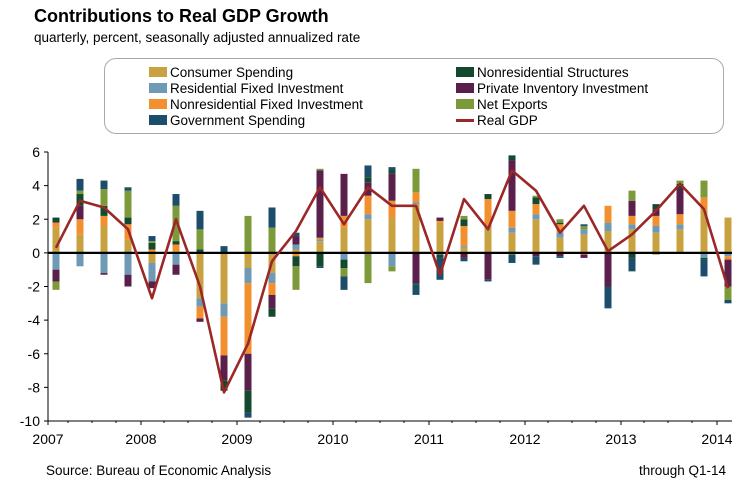 The image size is (750, 493). Describe the element at coordinates (34, 354) in the screenshot. I see `y-tick-label: -6` at that location.